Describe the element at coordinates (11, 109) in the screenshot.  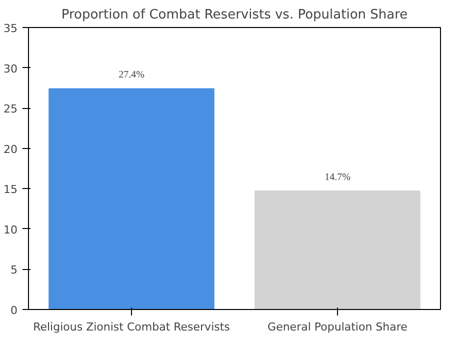
I see `y-tick-label: 25` at that location.